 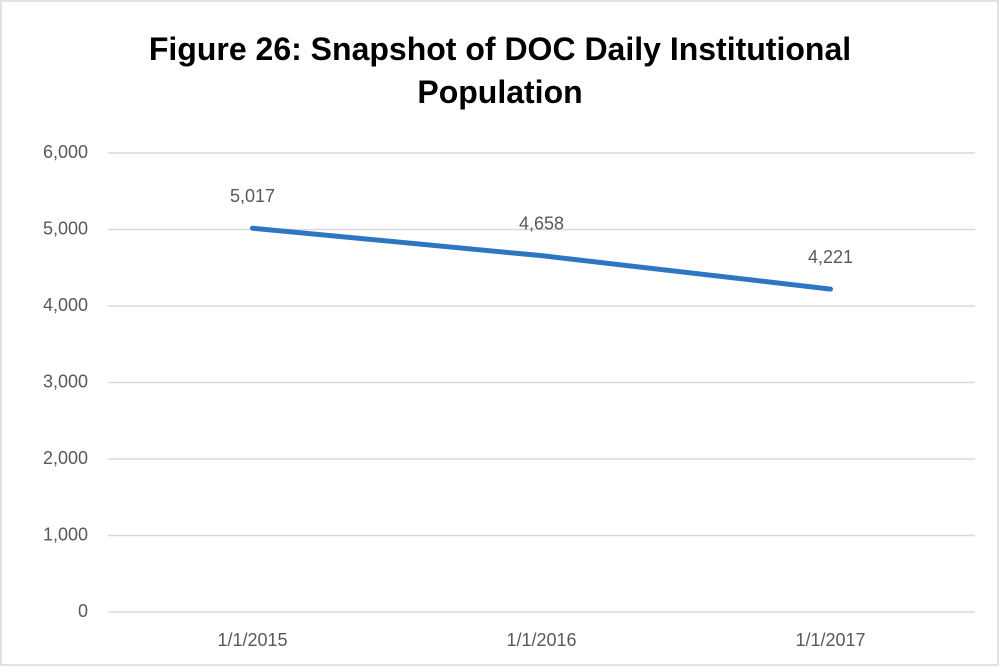 I want to click on data-label: 4,221, so click(x=830, y=257).